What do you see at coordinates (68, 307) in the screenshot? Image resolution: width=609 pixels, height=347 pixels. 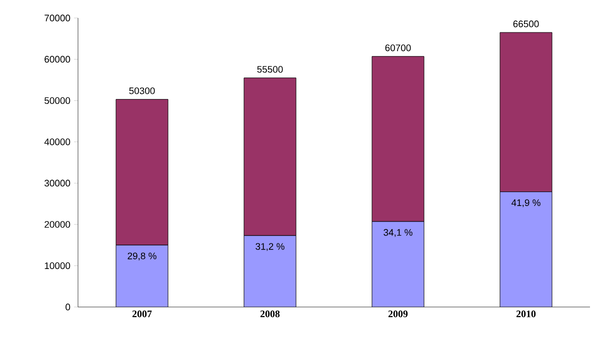 I see `y-tick-label: 0` at bounding box center [68, 307].